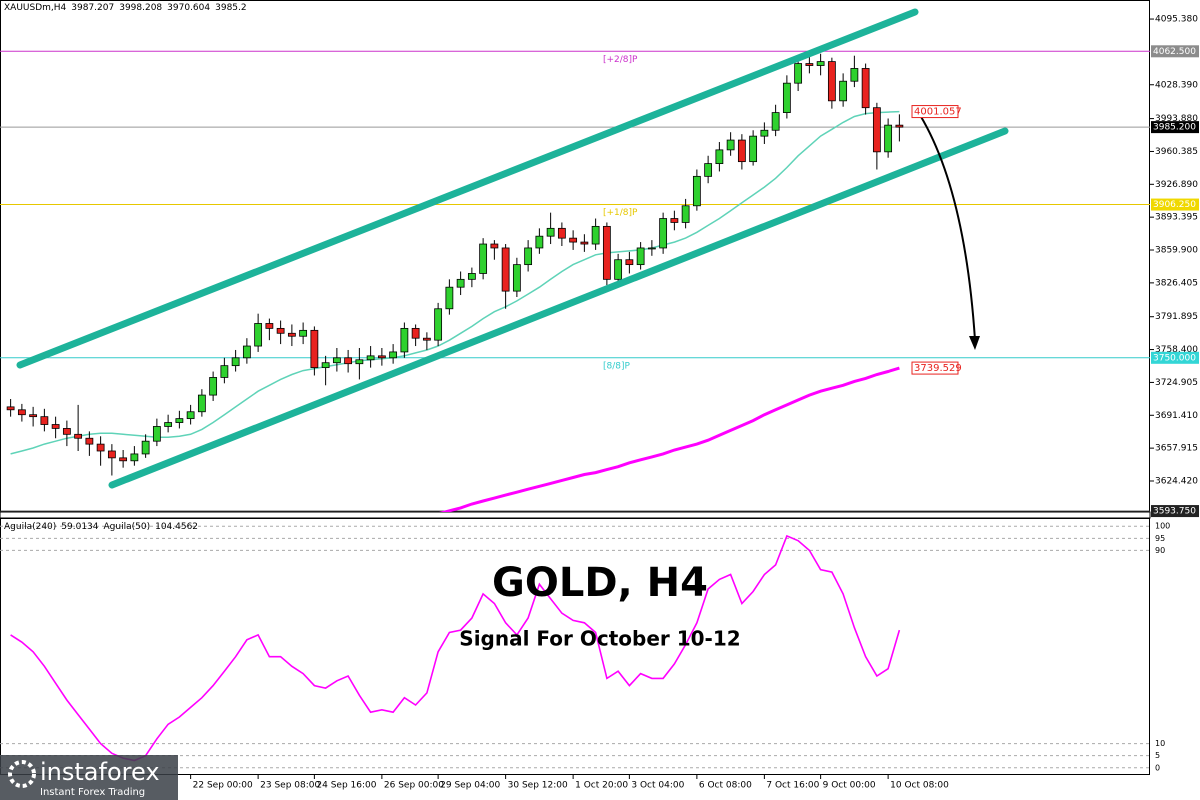 The width and height of the screenshot is (1200, 800). Describe the element at coordinates (1174, 358) in the screenshot. I see `level-label: 3750.000` at that location.